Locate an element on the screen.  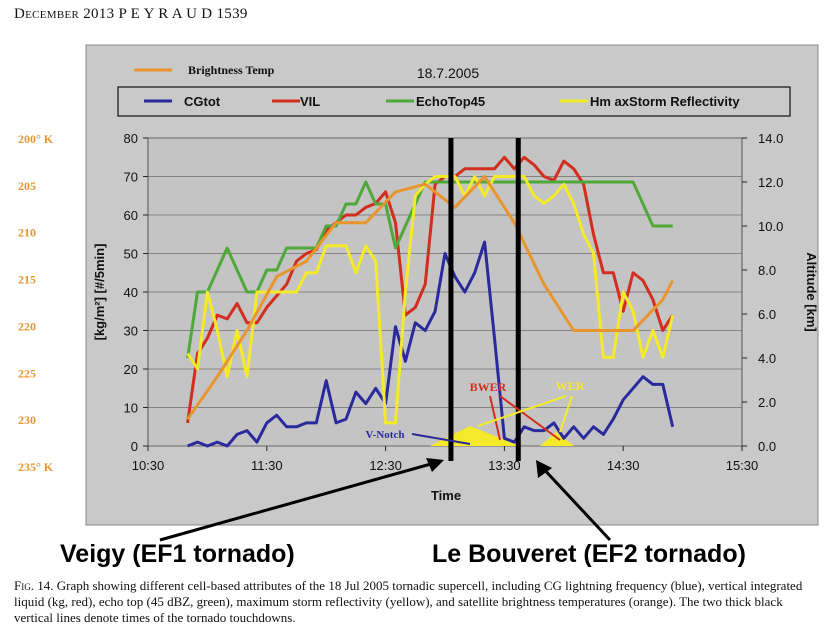
right-tick-label: 0.0 is located at coordinates (767, 446).